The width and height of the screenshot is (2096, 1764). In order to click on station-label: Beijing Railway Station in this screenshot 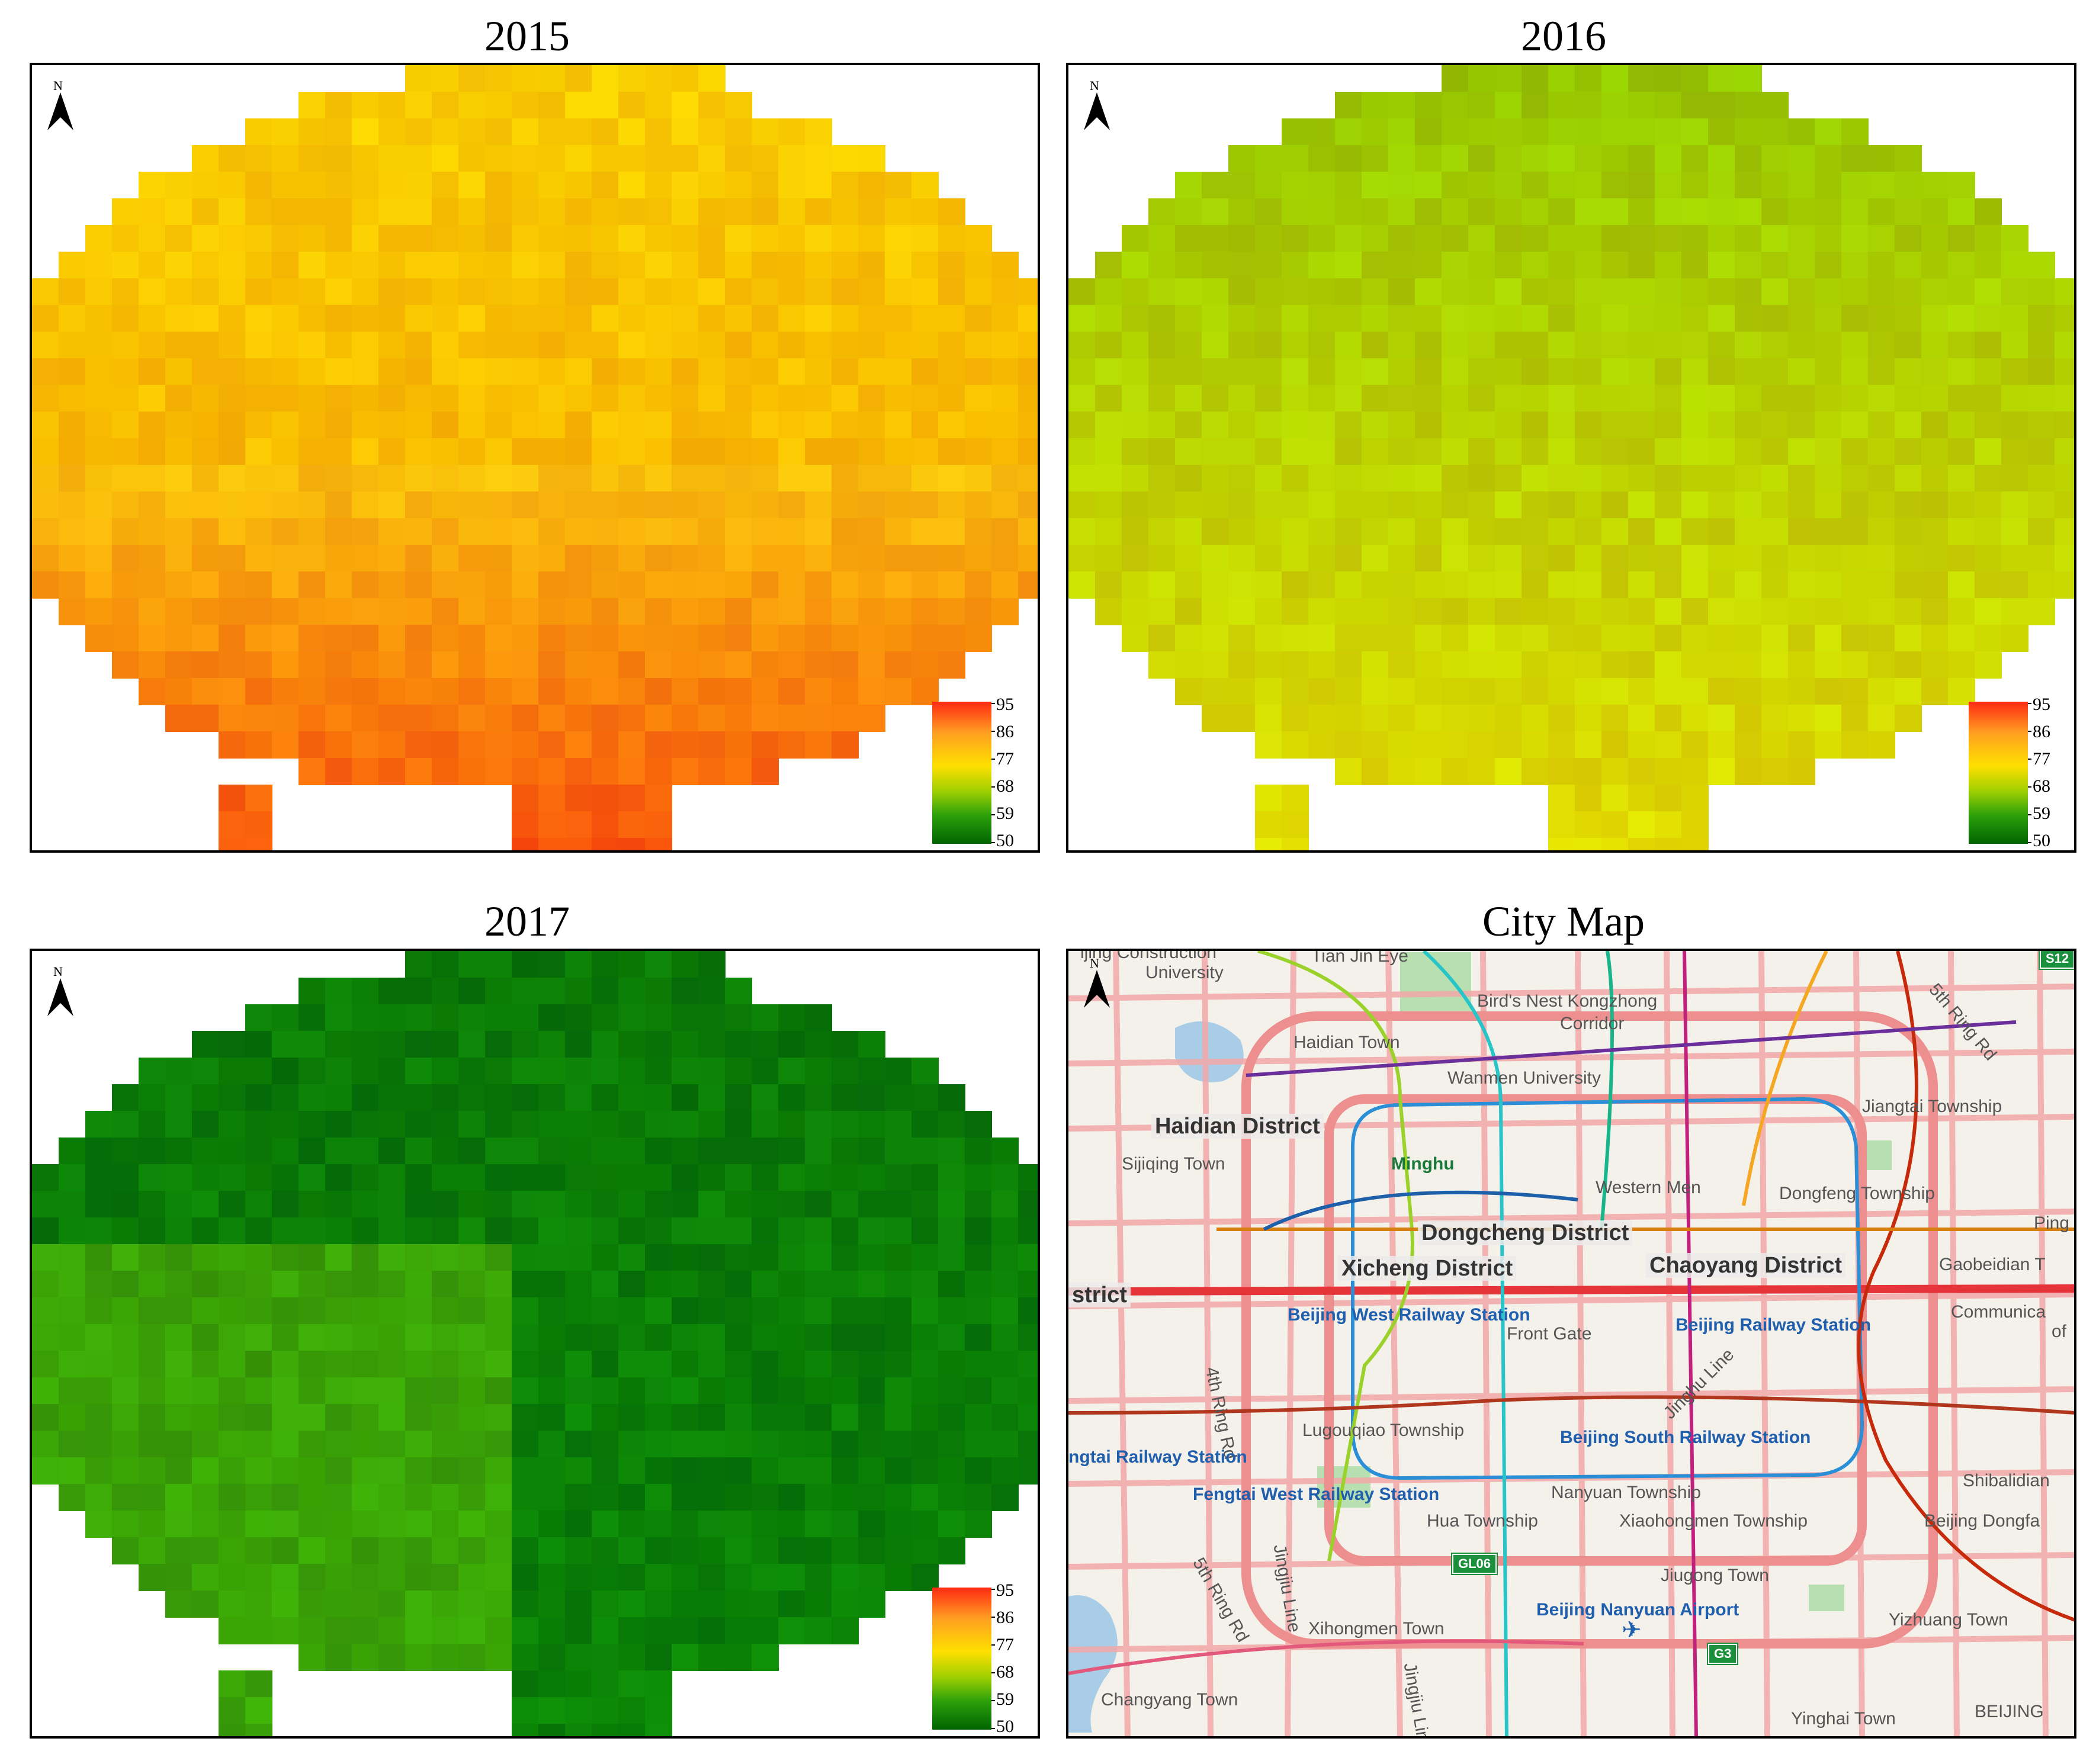, I will do `click(1773, 1325)`.